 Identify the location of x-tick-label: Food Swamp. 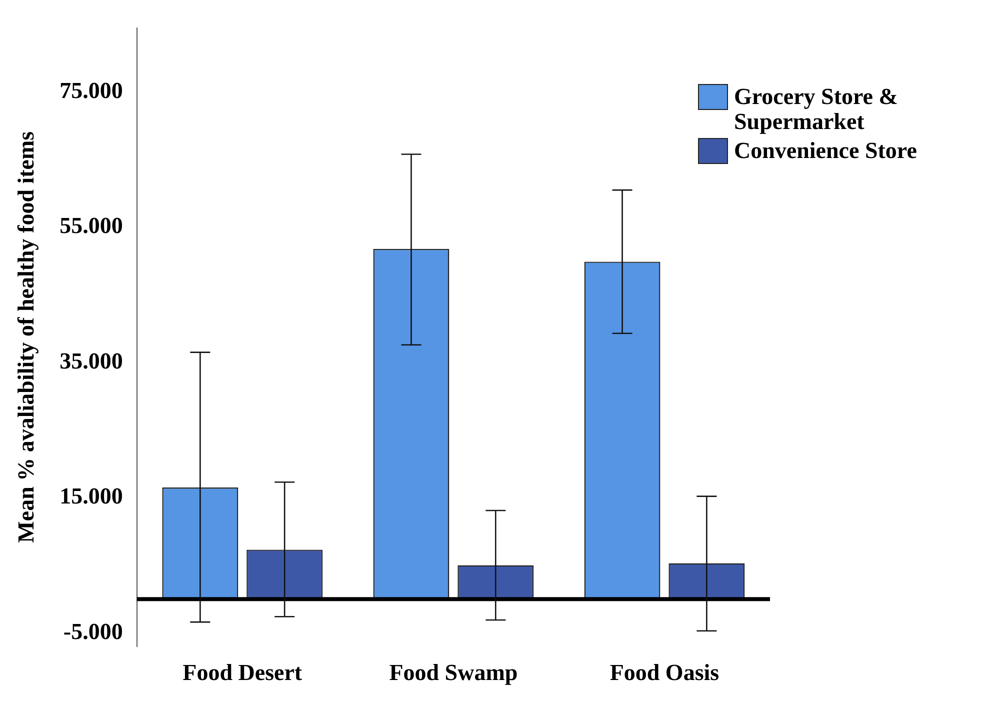
(453, 673).